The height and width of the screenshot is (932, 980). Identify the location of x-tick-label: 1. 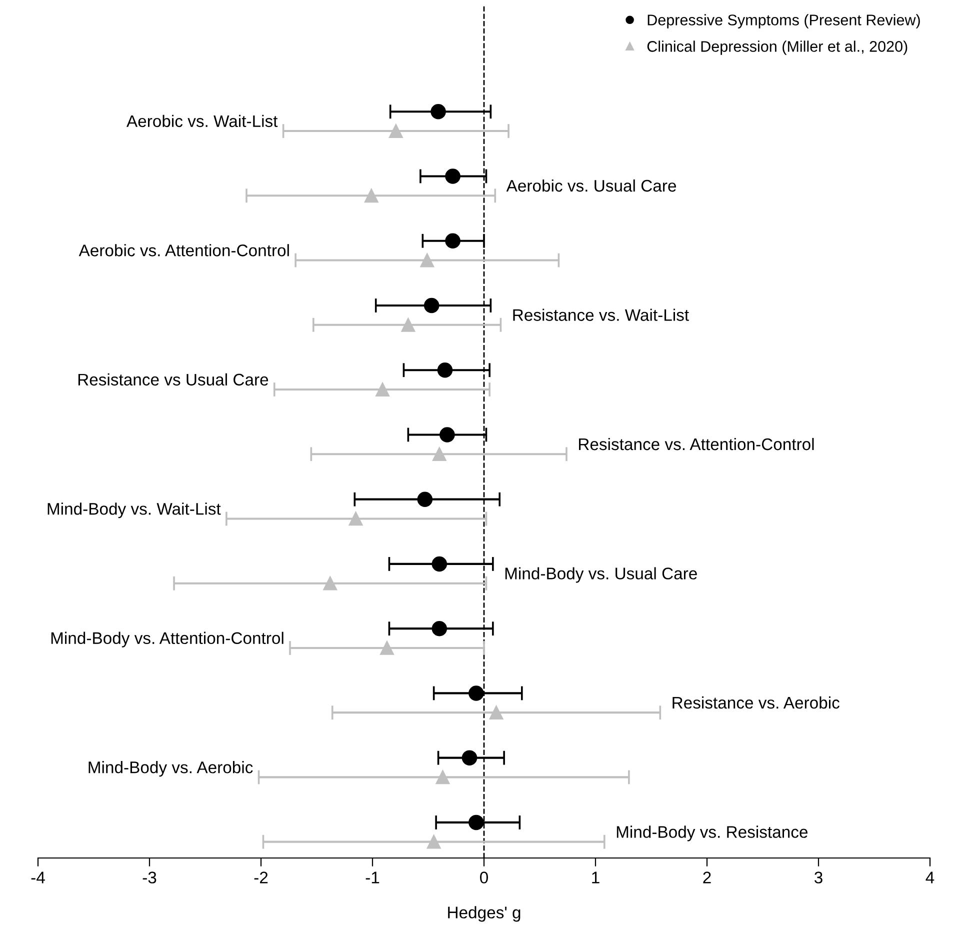
(596, 878).